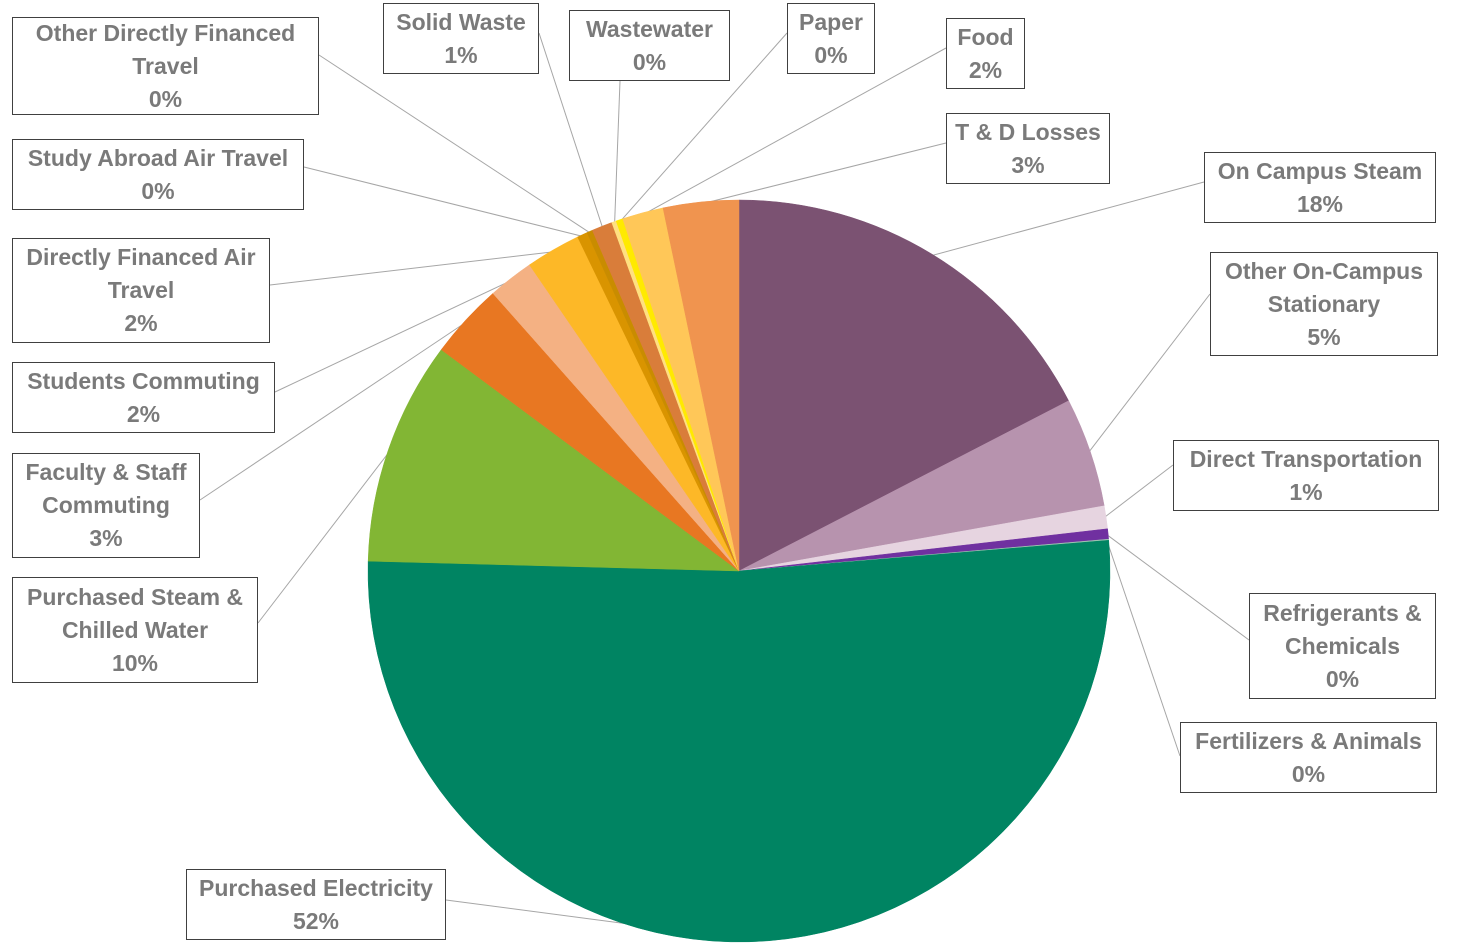 Image resolution: width=1475 pixels, height=950 pixels. Describe the element at coordinates (158, 157) in the screenshot. I see `data-label-text: Study Abroad Air Travel` at that location.